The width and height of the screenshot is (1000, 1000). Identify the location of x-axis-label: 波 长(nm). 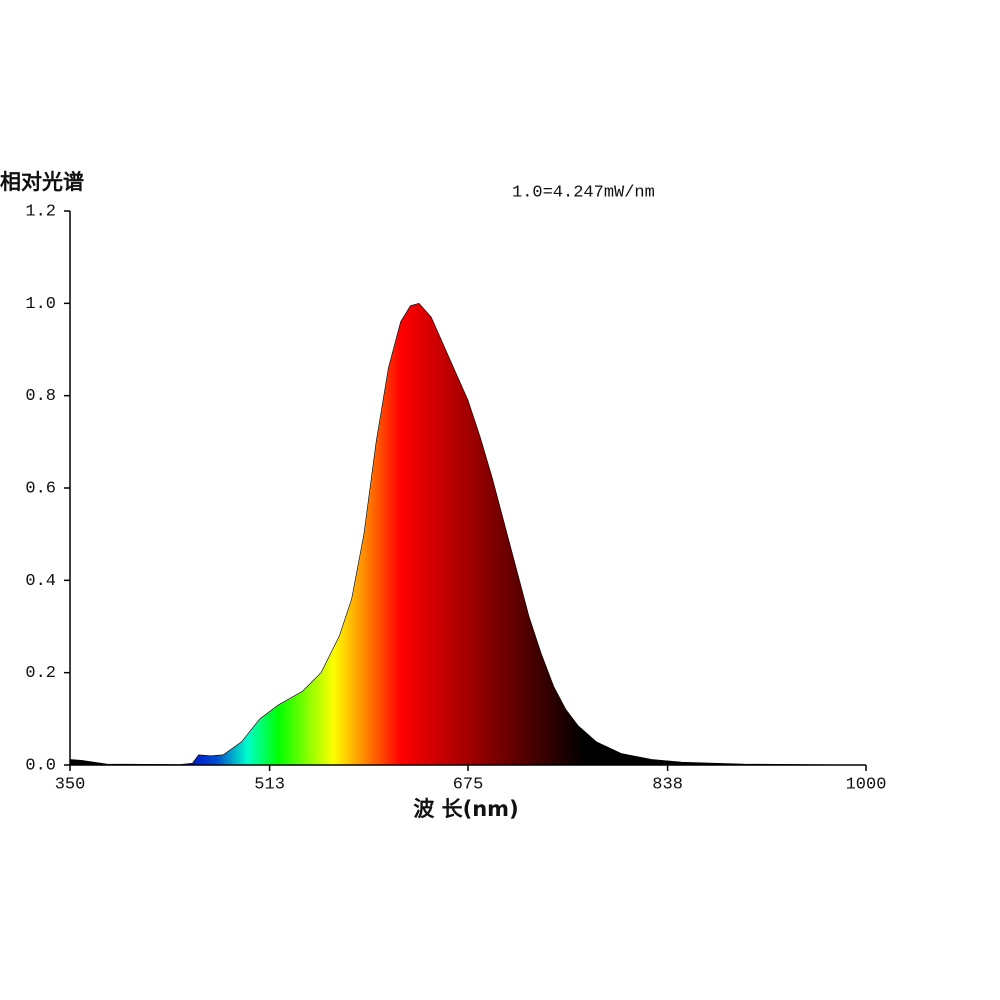
(465, 809).